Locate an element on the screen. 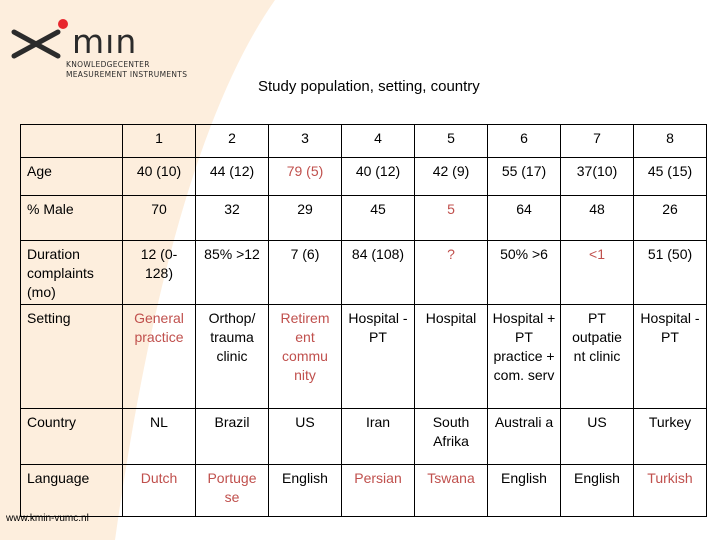  table-cell: 40 (10) is located at coordinates (159, 176).